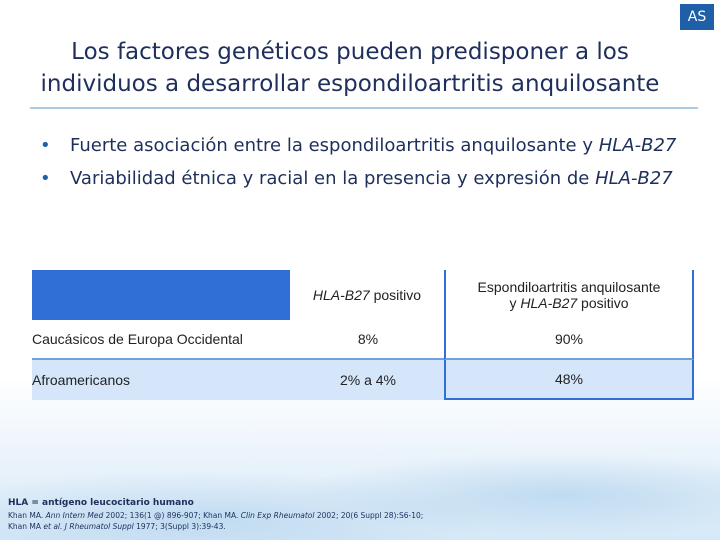  I want to click on table-row: Caucásicos de Europa Occidental 8% 90%, so click(363, 340).